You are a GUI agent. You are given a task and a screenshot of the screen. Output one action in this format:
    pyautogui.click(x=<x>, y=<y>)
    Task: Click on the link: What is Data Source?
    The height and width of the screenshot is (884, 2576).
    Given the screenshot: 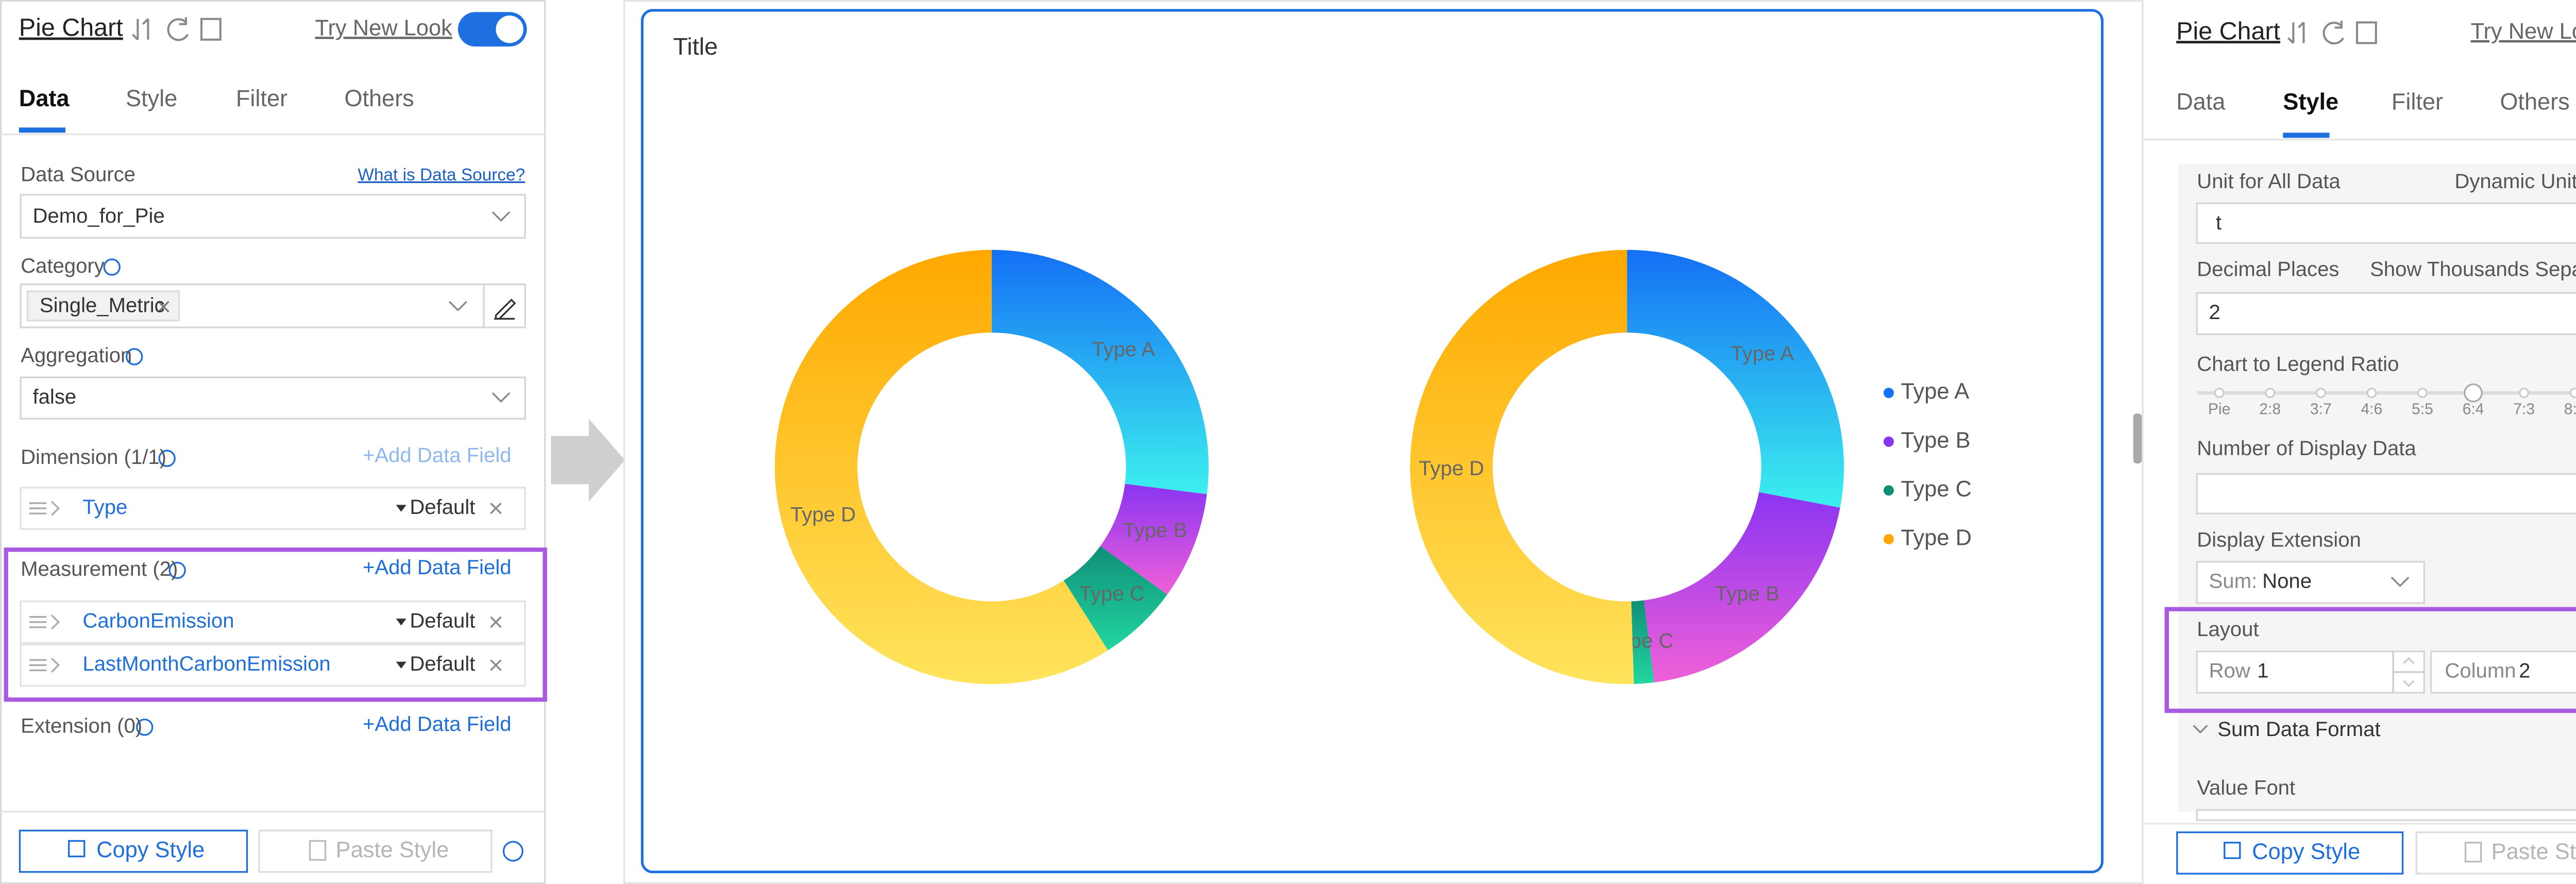 What is the action you would take?
    pyautogui.click(x=441, y=175)
    